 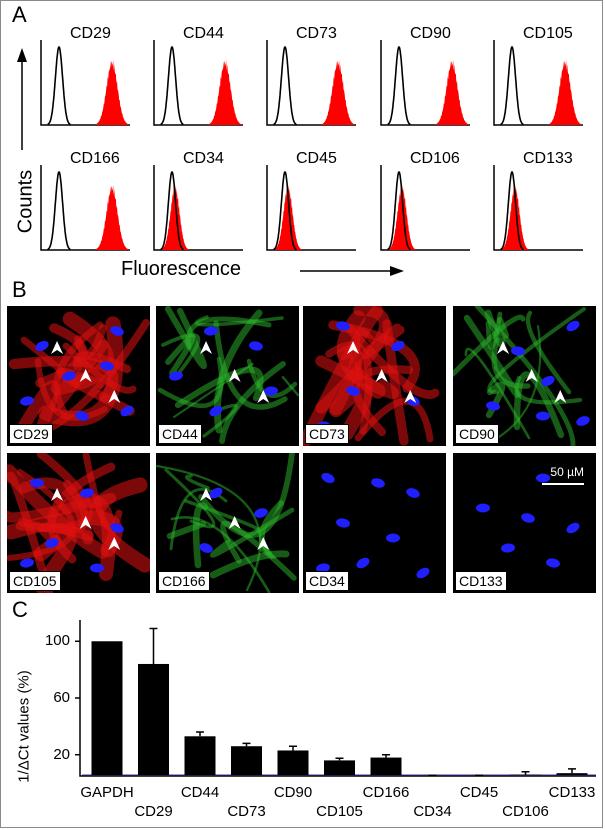 What do you see at coordinates (181, 269) in the screenshot?
I see `fluorescence-label: Fluorescence` at bounding box center [181, 269].